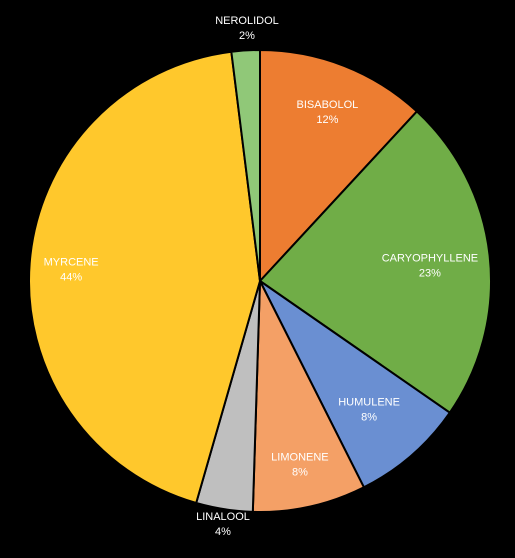  I want to click on slice-label-caryophyllene: CARYOPHYLLENE, so click(430, 258).